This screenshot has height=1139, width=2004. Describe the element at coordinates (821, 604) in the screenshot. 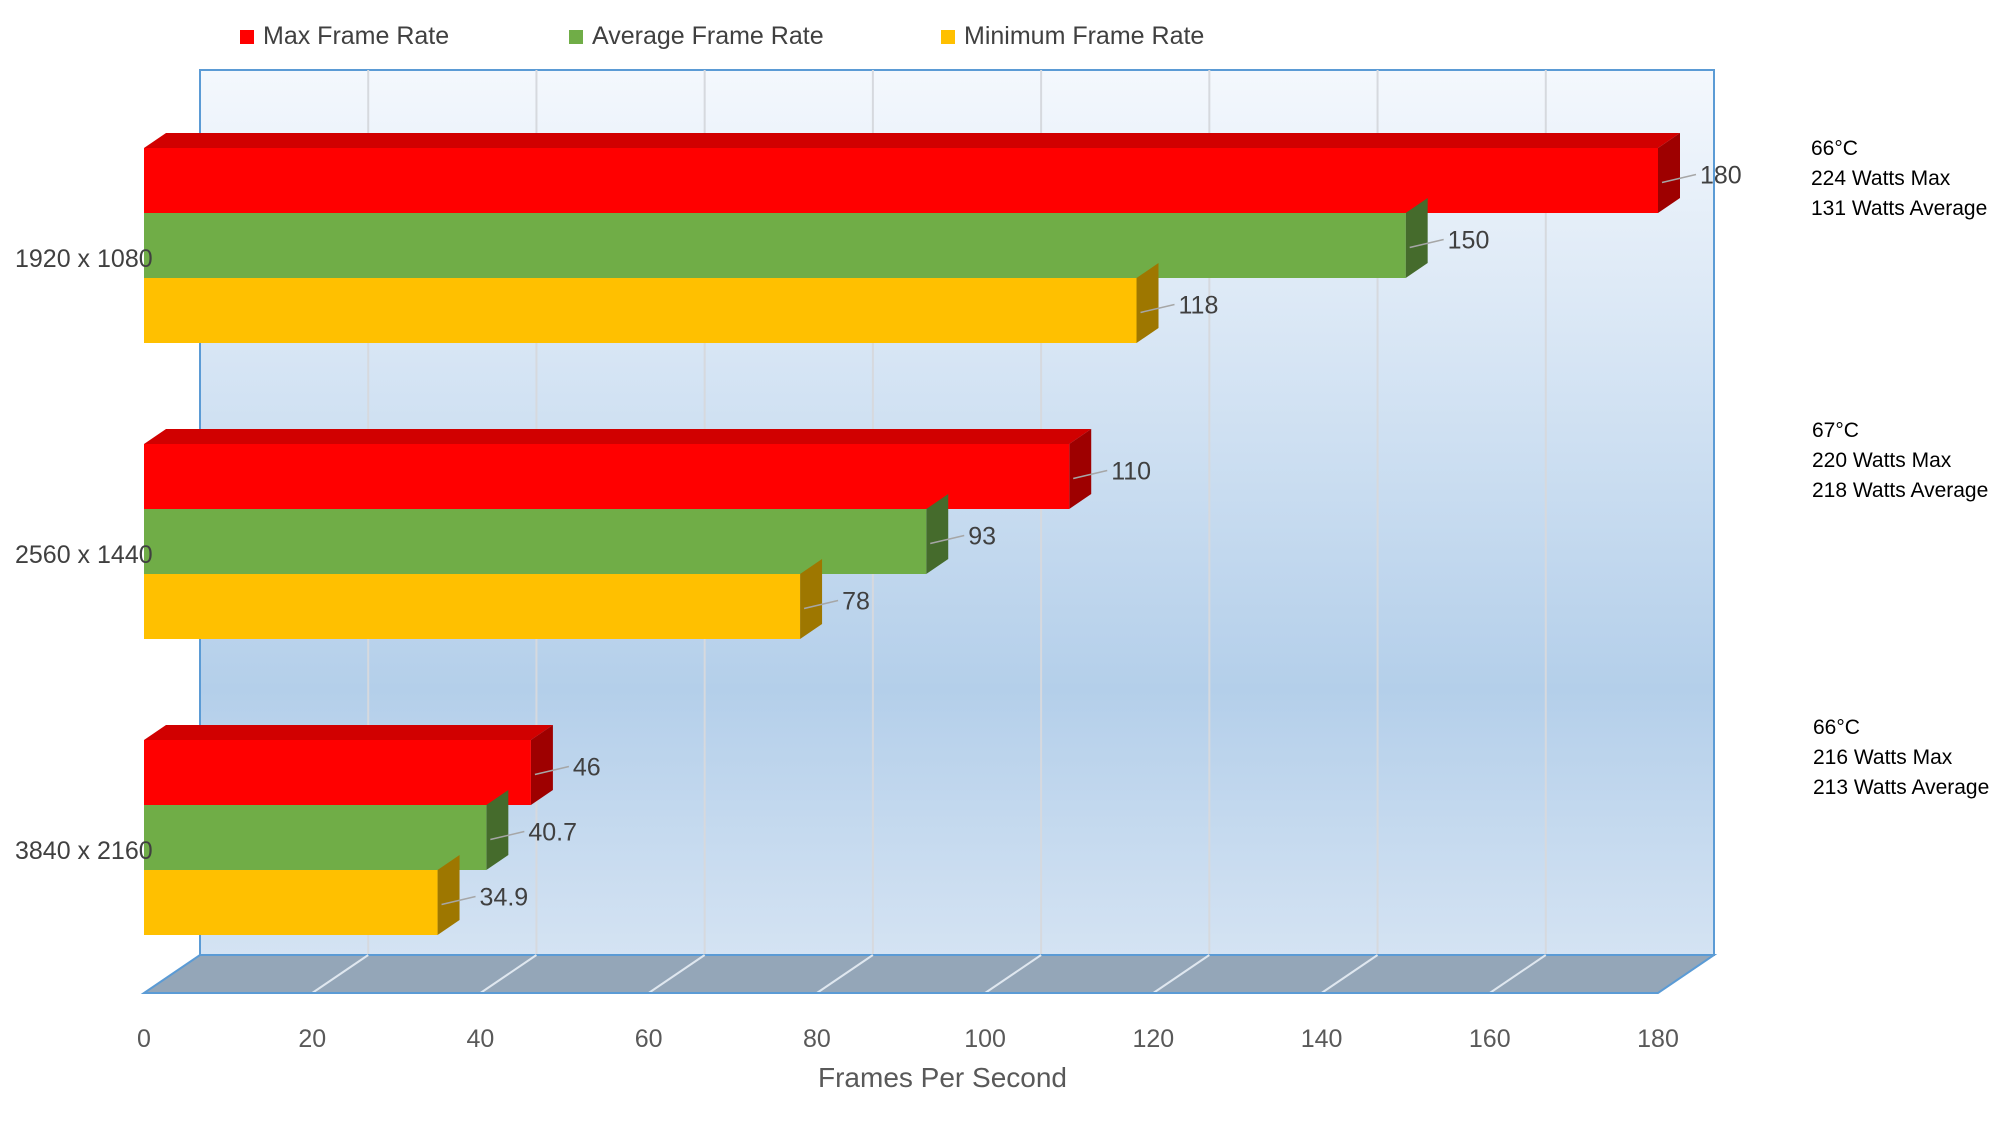

I see `bar-1440p-minimum-label-leader` at that location.